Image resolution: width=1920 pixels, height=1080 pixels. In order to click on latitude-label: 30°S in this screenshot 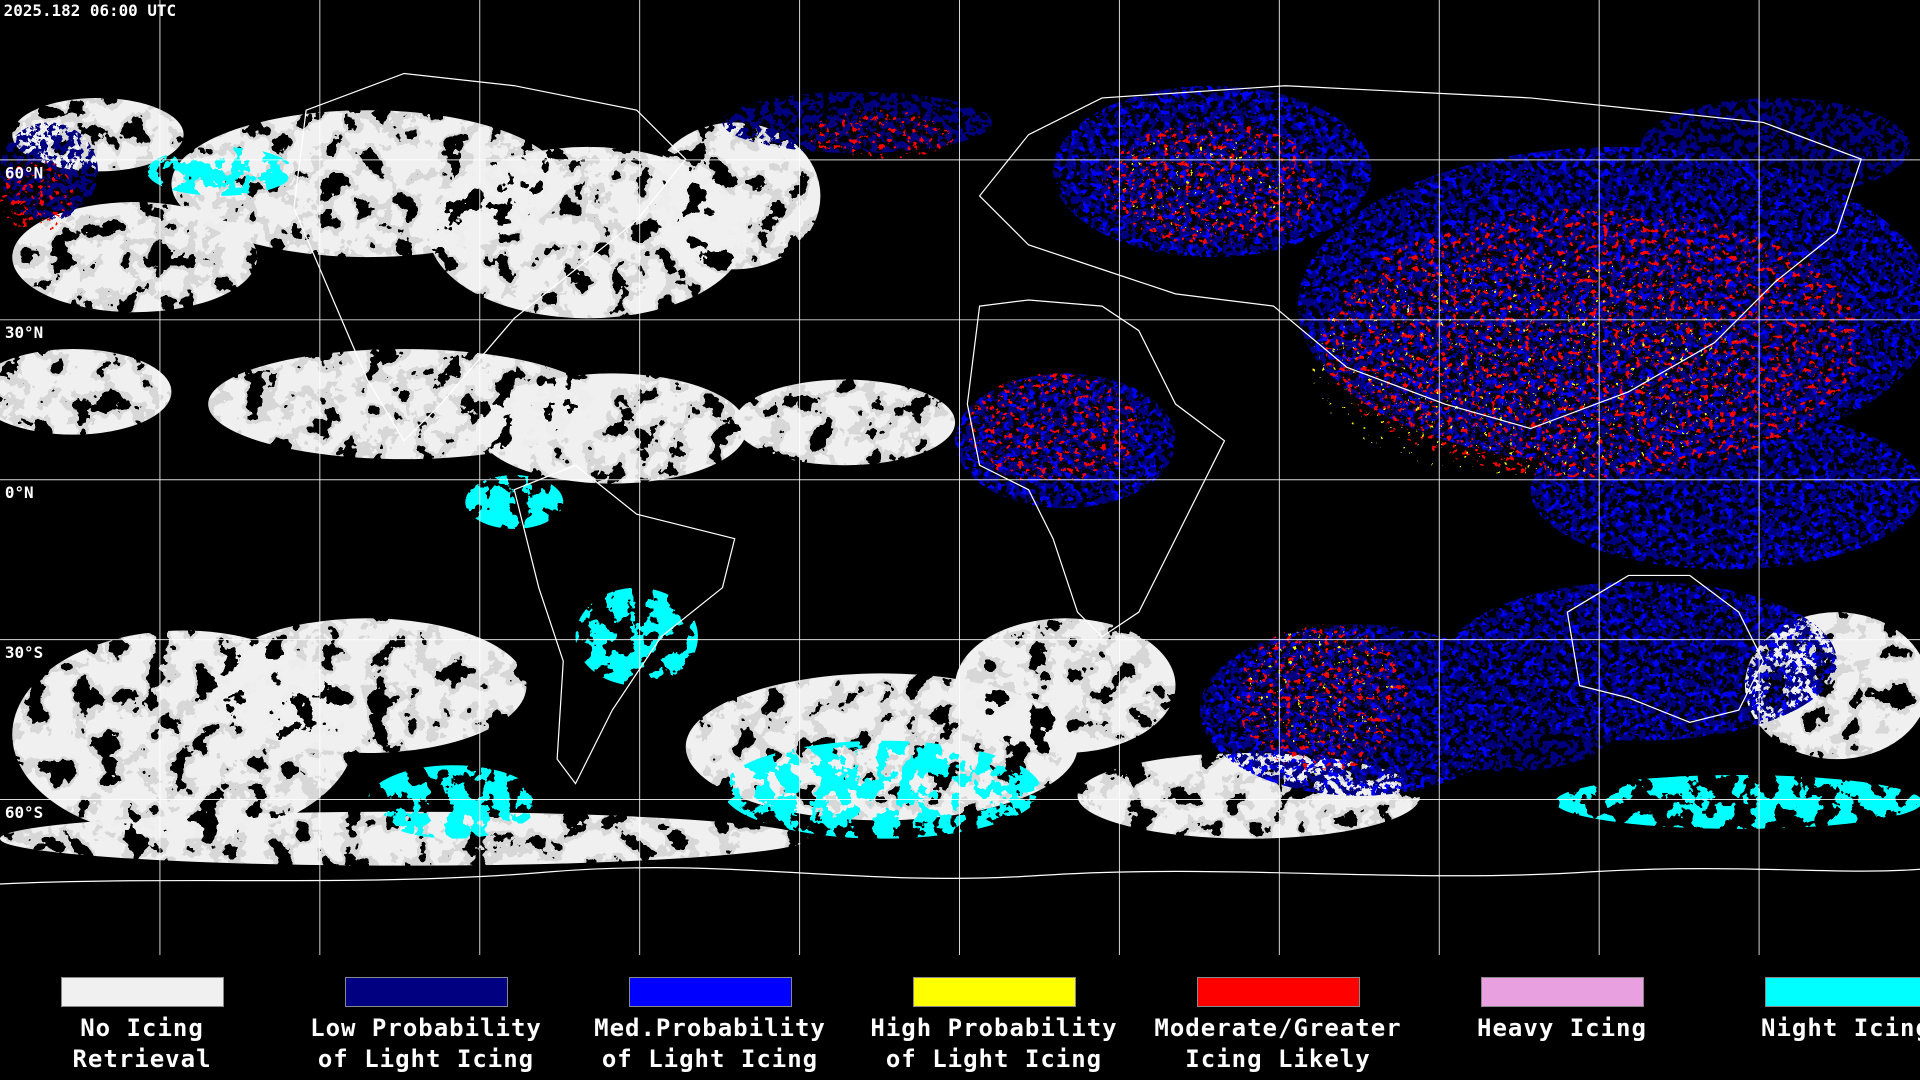, I will do `click(24, 652)`.